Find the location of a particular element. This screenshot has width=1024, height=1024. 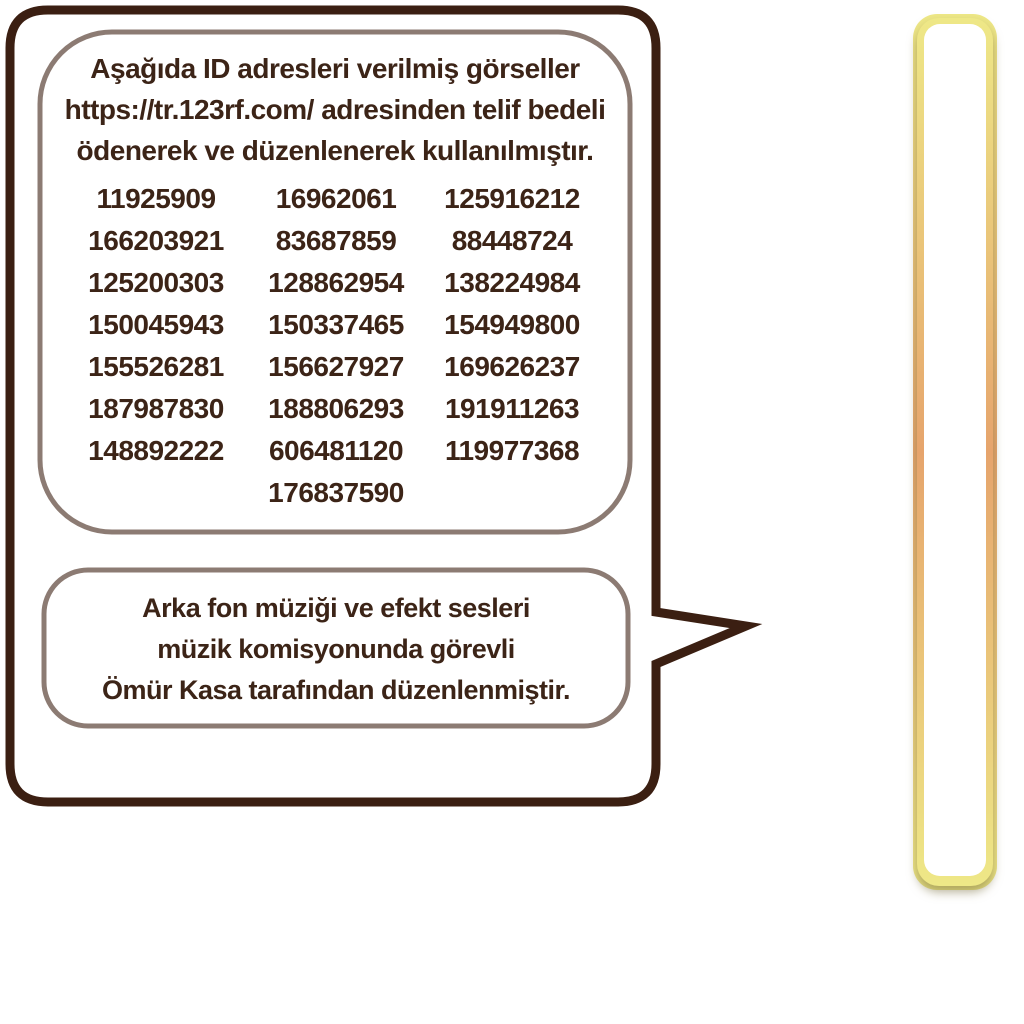

image-id: 188806293 is located at coordinates (336, 408).